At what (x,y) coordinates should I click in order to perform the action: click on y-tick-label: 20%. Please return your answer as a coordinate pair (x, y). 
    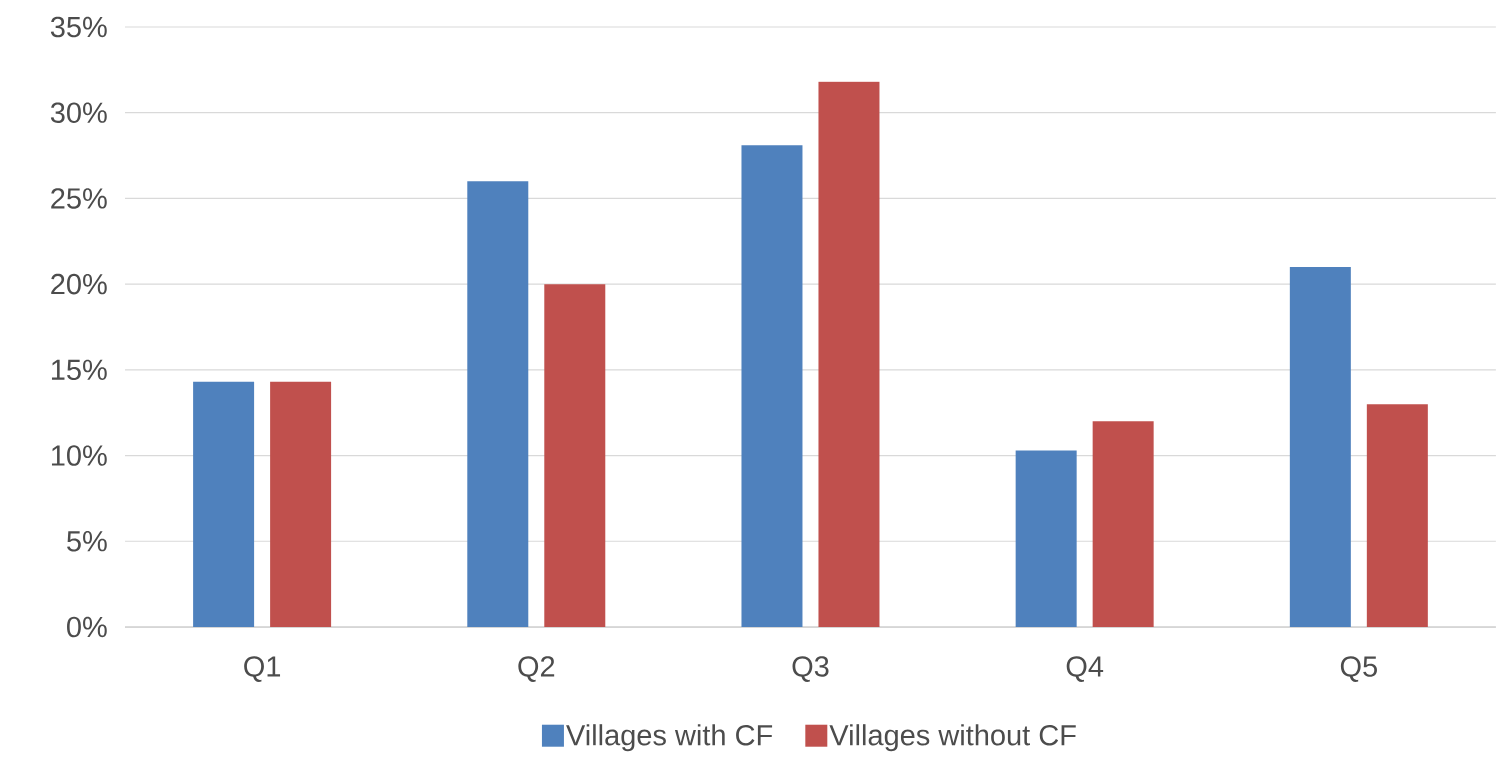
    Looking at the image, I should click on (79, 284).